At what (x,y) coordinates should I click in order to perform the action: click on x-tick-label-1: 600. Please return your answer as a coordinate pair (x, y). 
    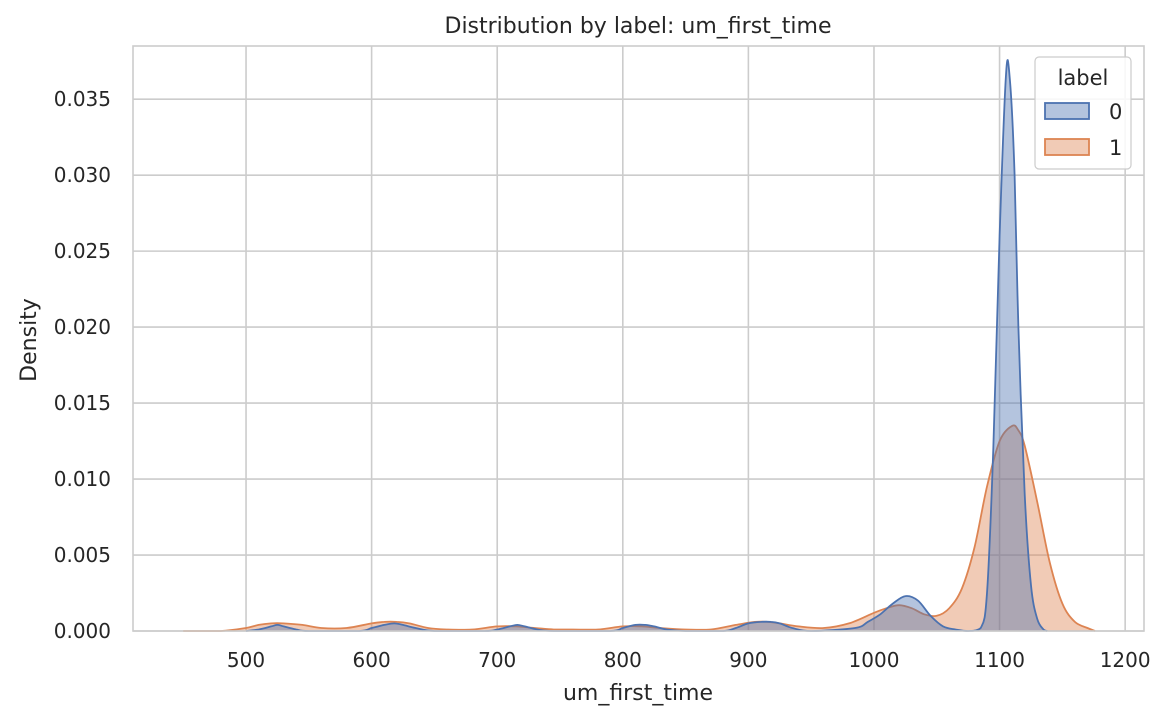
    Looking at the image, I should click on (372, 660).